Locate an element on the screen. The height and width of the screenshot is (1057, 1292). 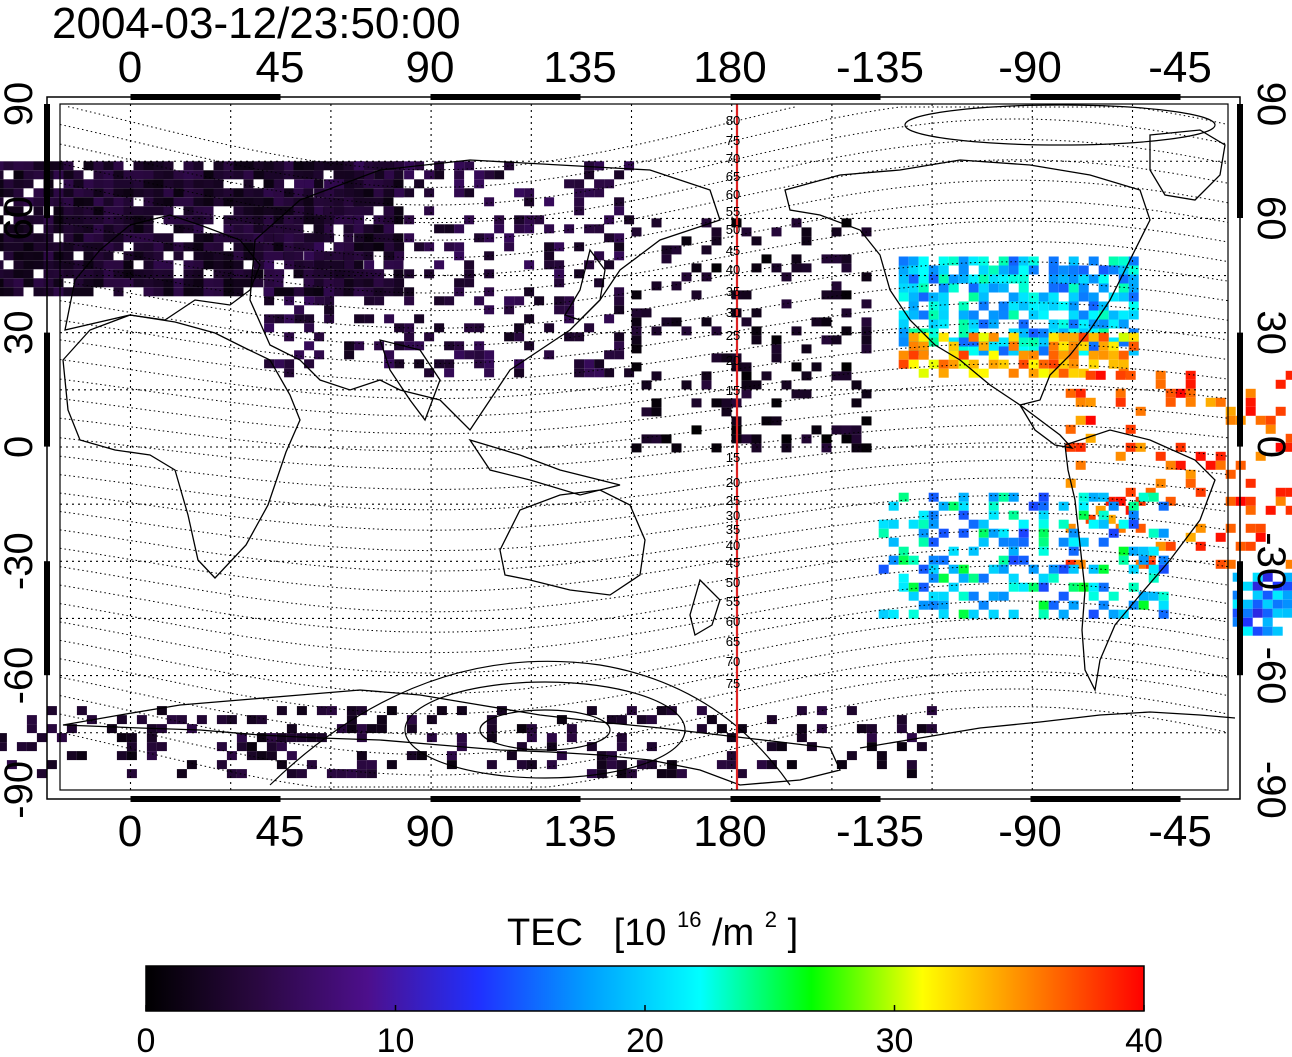
colorbar-tick: 30 is located at coordinates (895, 1039).